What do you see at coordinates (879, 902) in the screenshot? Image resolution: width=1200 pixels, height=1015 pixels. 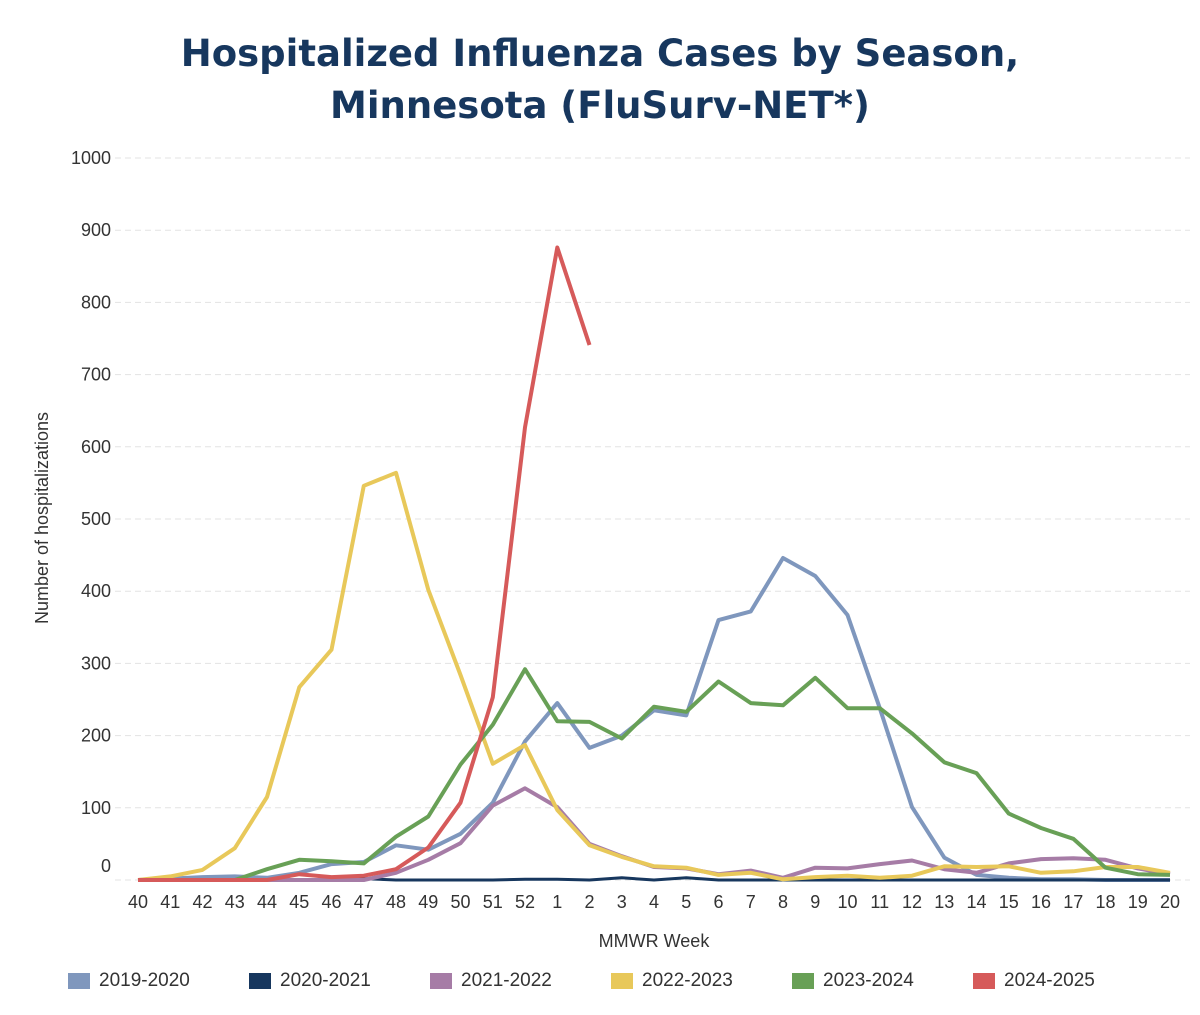 I see `x-tick-label: 11` at bounding box center [879, 902].